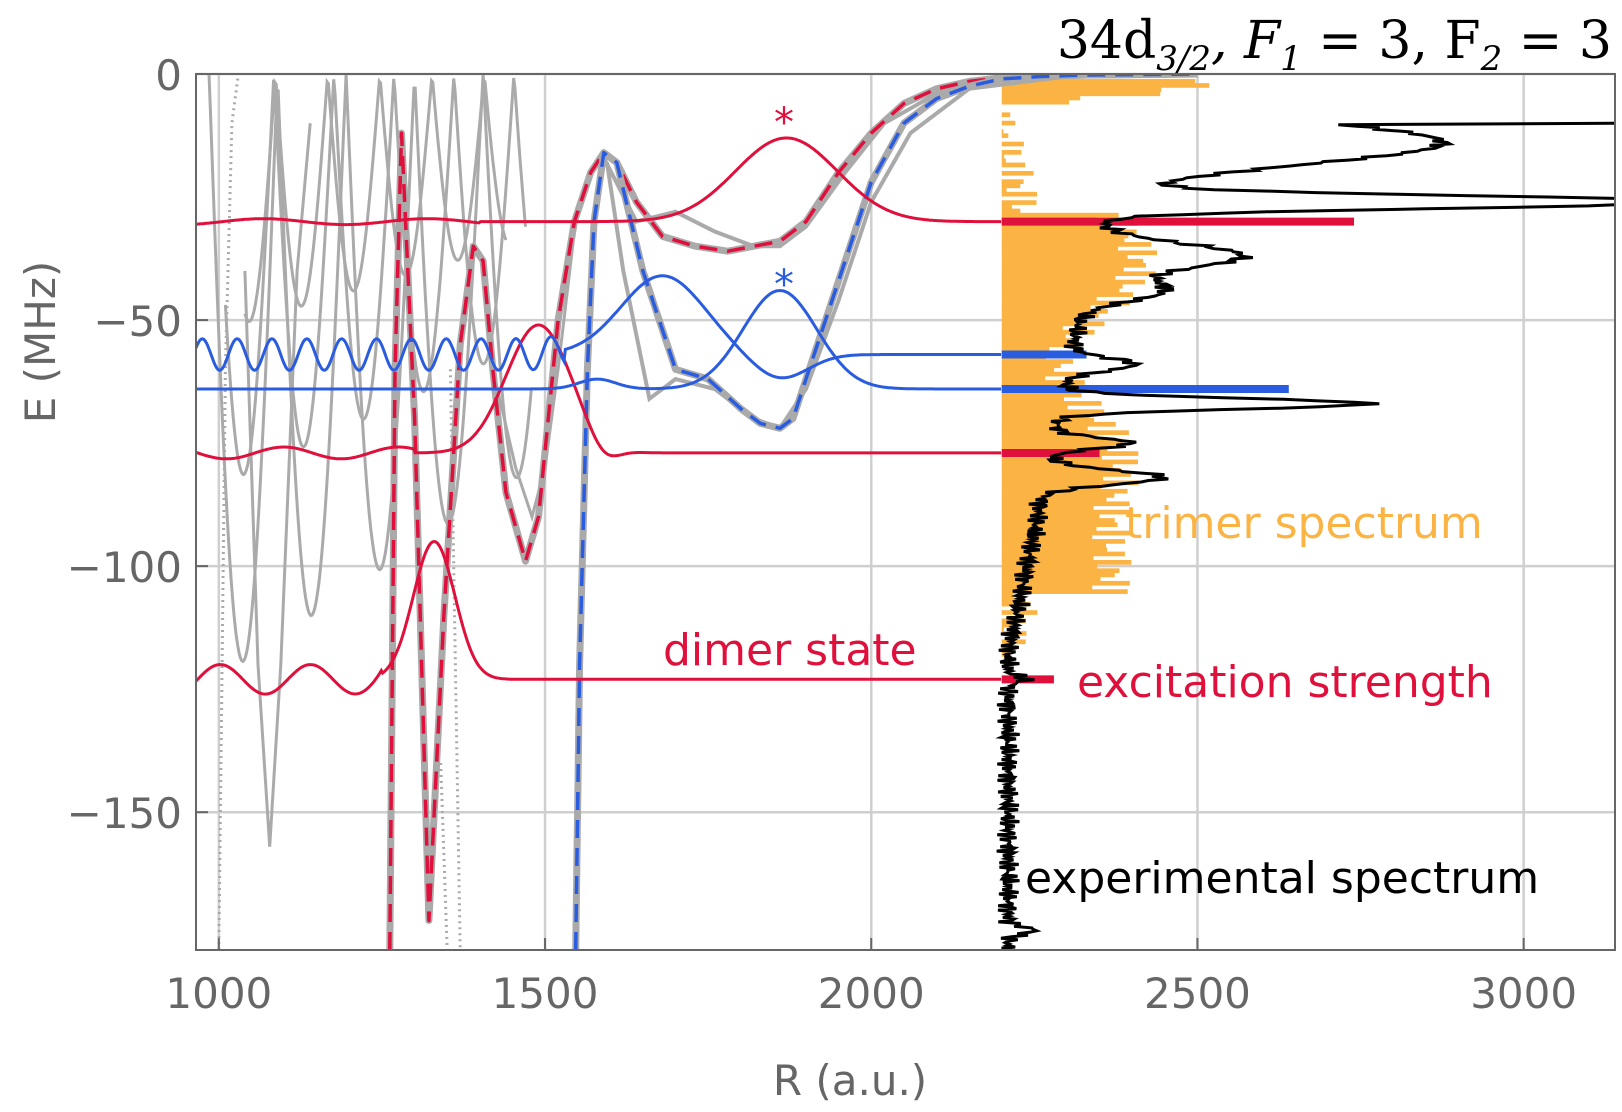 The width and height of the screenshot is (1622, 1112). Describe the element at coordinates (790, 650) in the screenshot. I see `dimer-state-label: dimer state` at that location.